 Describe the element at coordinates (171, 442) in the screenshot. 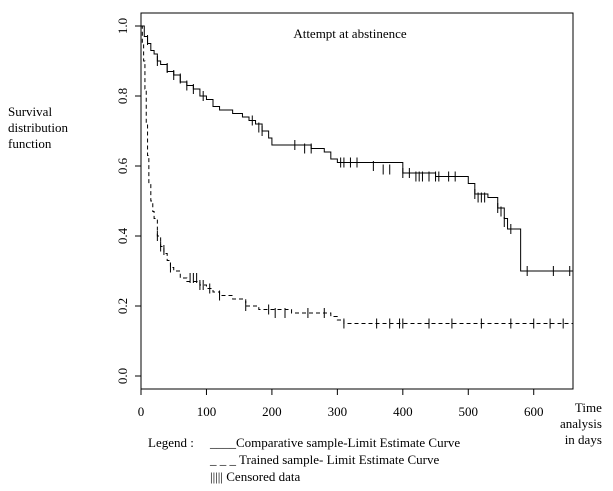

I see `legend-heading: Legend :` at that location.